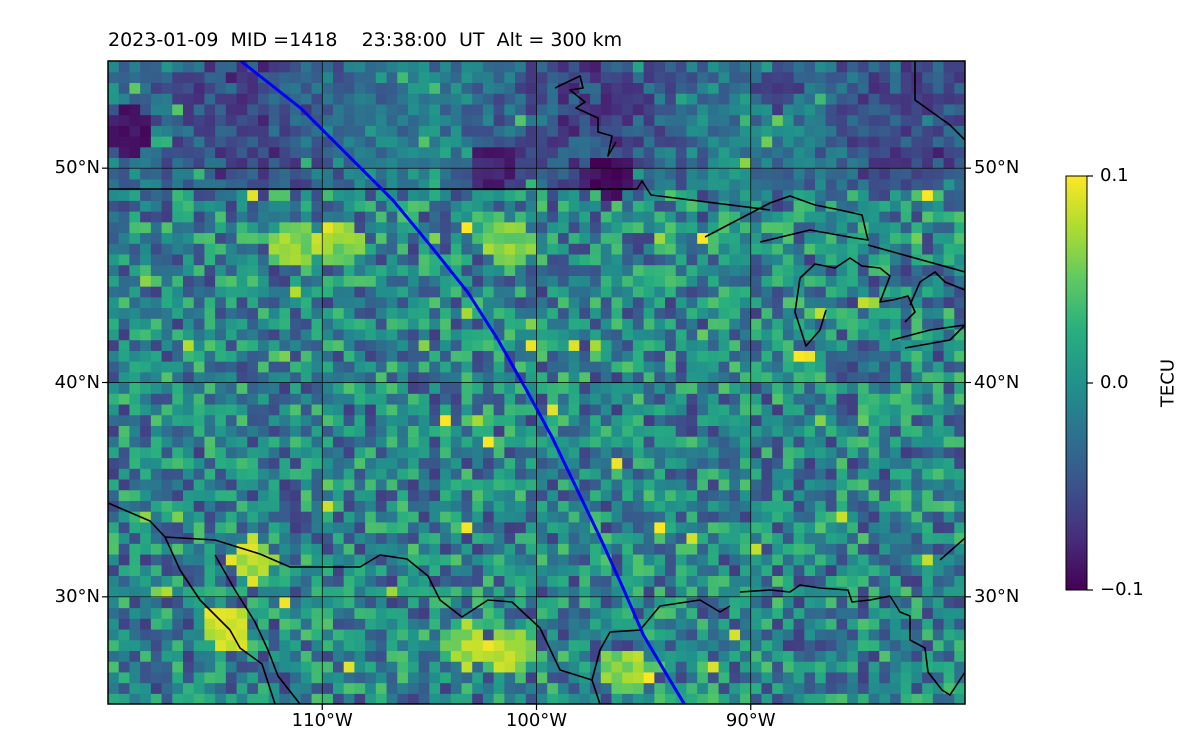  What do you see at coordinates (997, 596) in the screenshot?
I see `y-tick-label-right: 30°N` at bounding box center [997, 596].